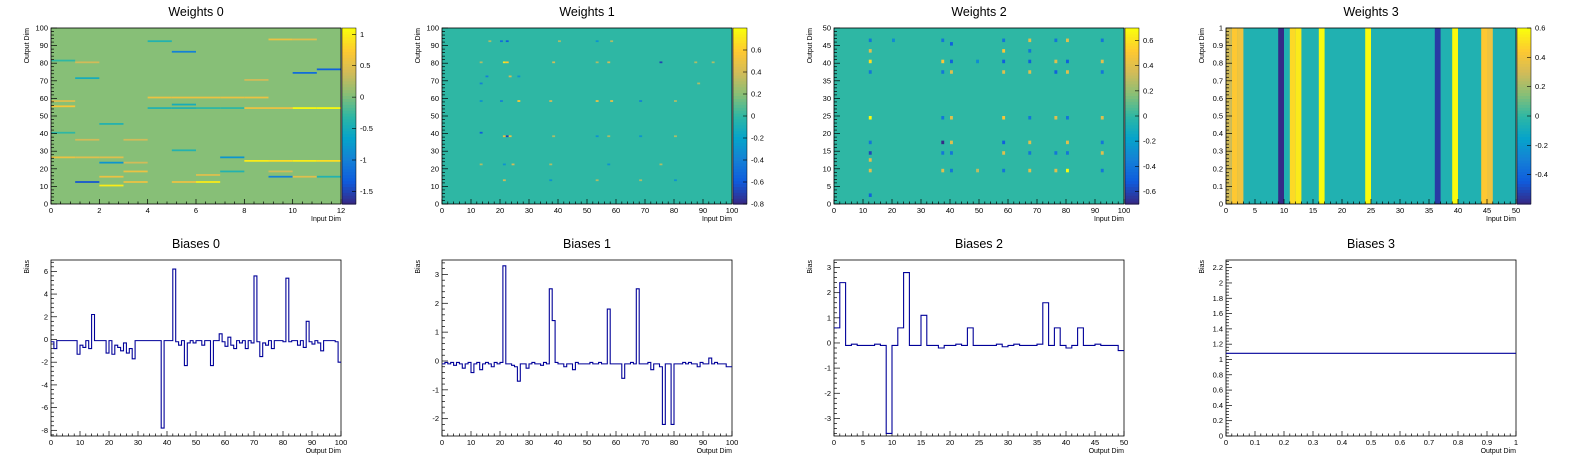  I want to click on x-tick-label: 50, so click(587, 442).